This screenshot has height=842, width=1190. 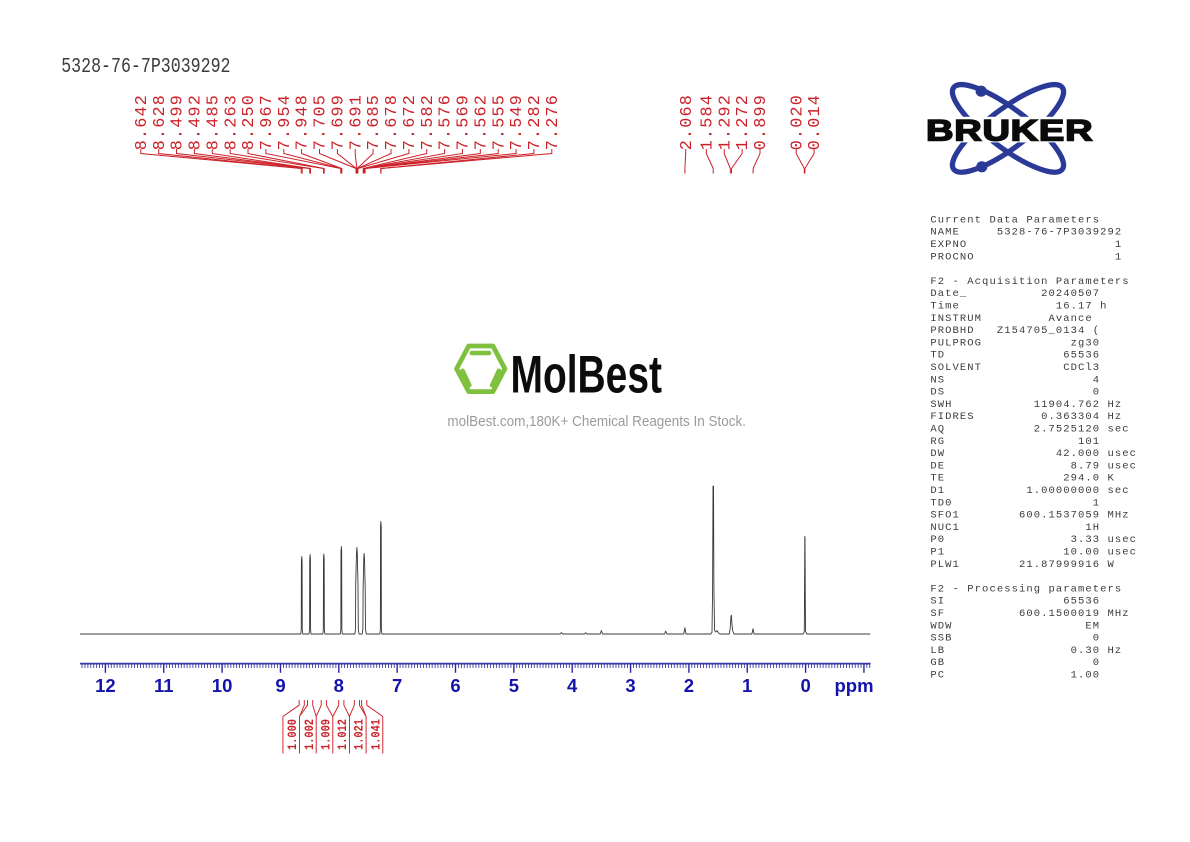 What do you see at coordinates (178, 122) in the screenshot?
I see `svg-text: 8.499` at bounding box center [178, 122].